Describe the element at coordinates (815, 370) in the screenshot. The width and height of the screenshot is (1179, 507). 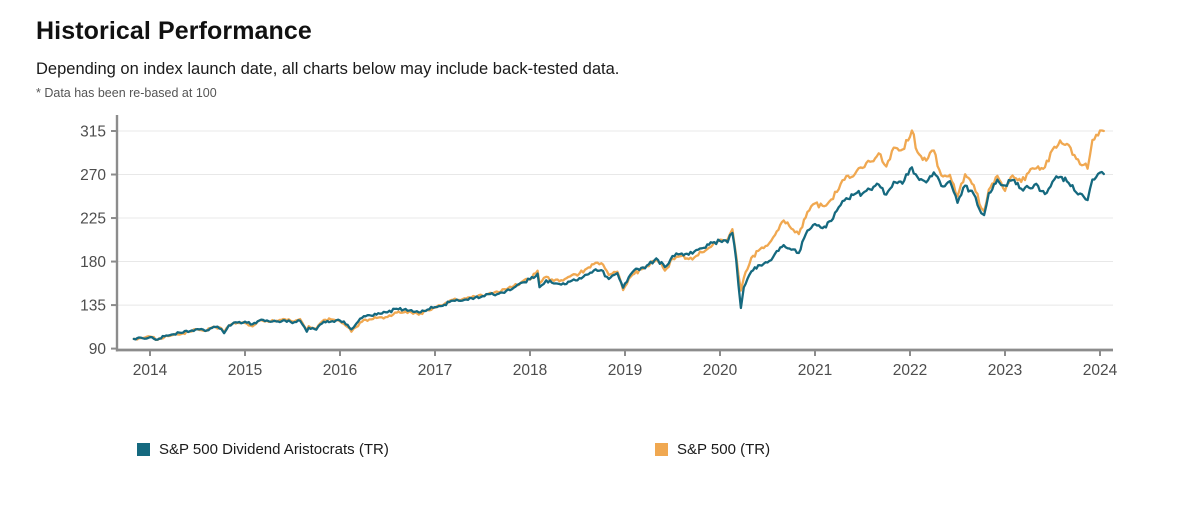
I see `x-tick-label: 2021` at that location.